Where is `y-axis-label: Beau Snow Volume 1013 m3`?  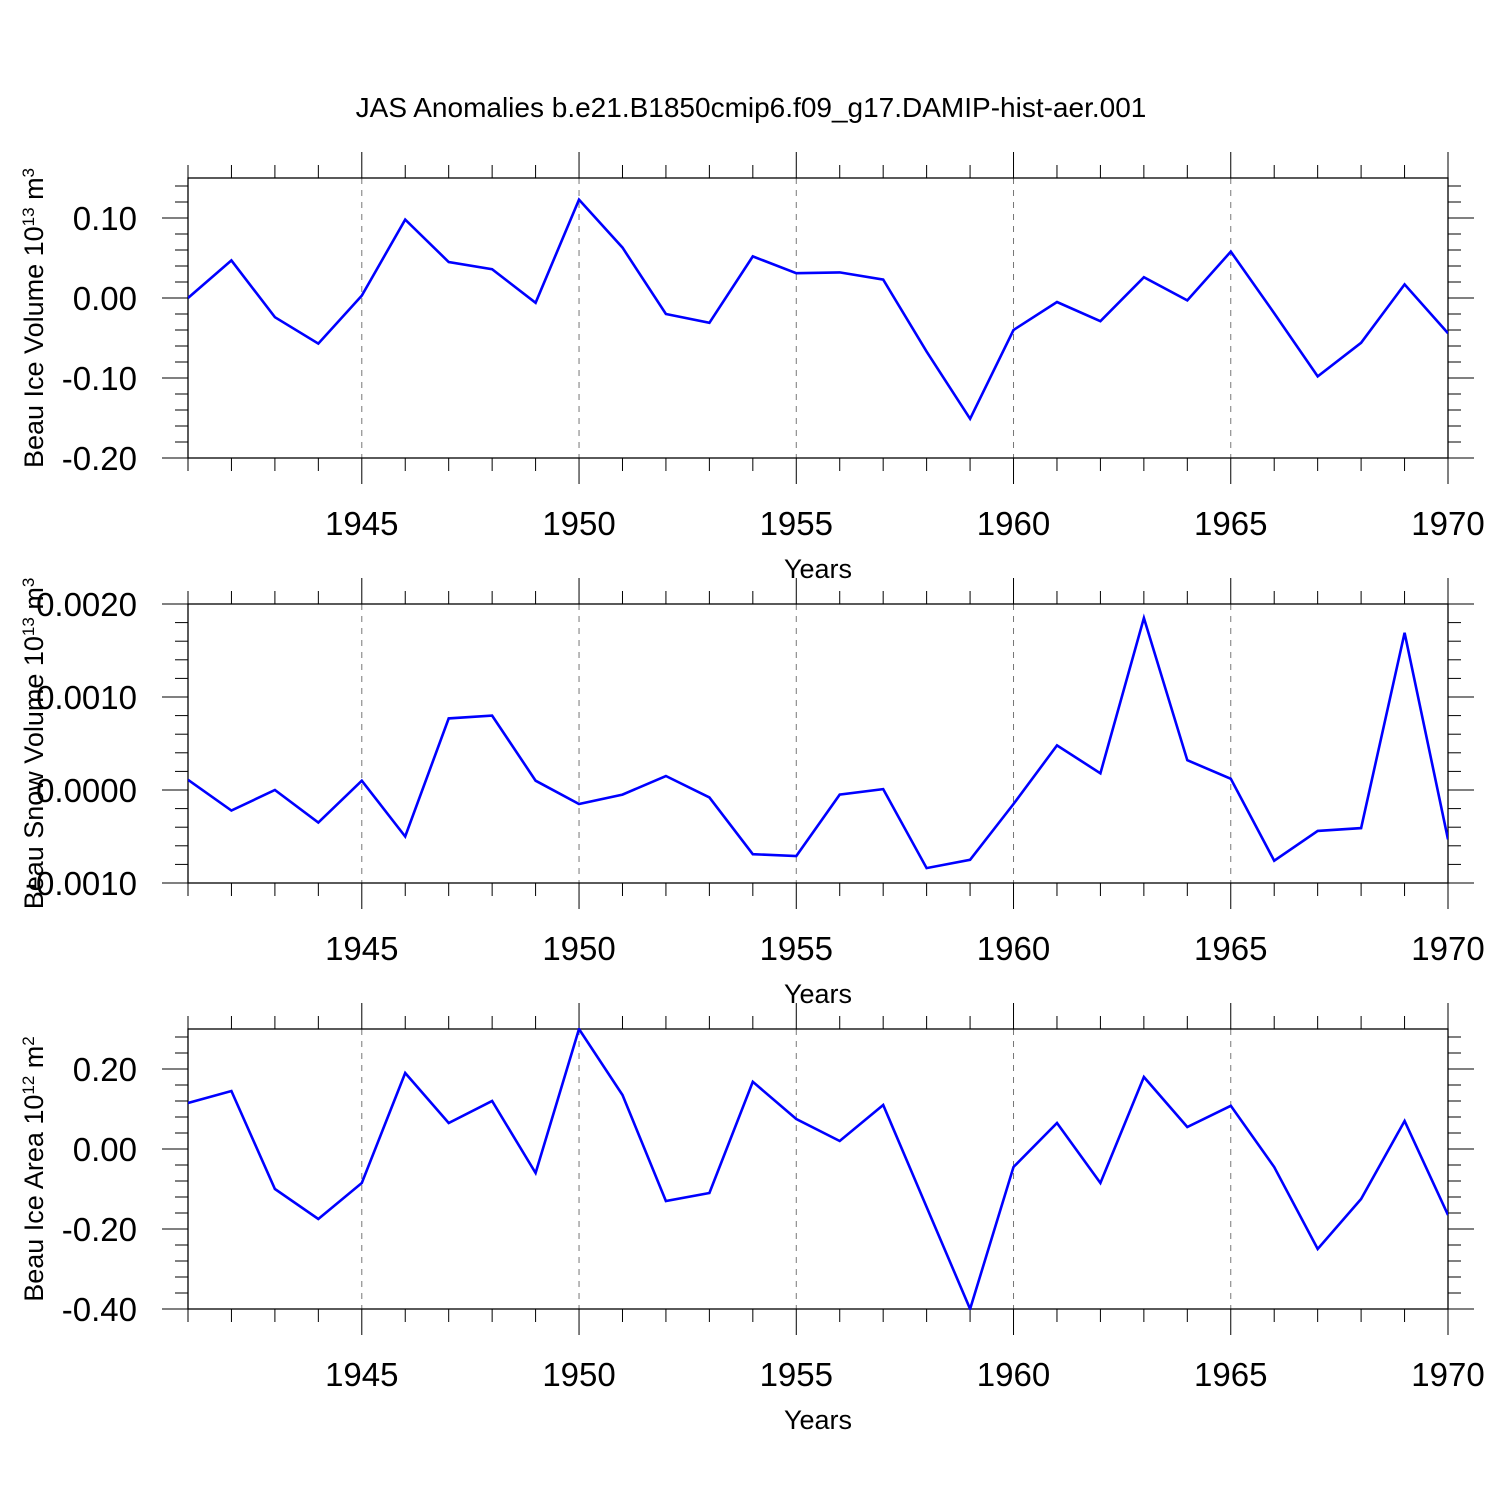
y-axis-label: Beau Snow Volume 1013 m3 is located at coordinates (34, 744).